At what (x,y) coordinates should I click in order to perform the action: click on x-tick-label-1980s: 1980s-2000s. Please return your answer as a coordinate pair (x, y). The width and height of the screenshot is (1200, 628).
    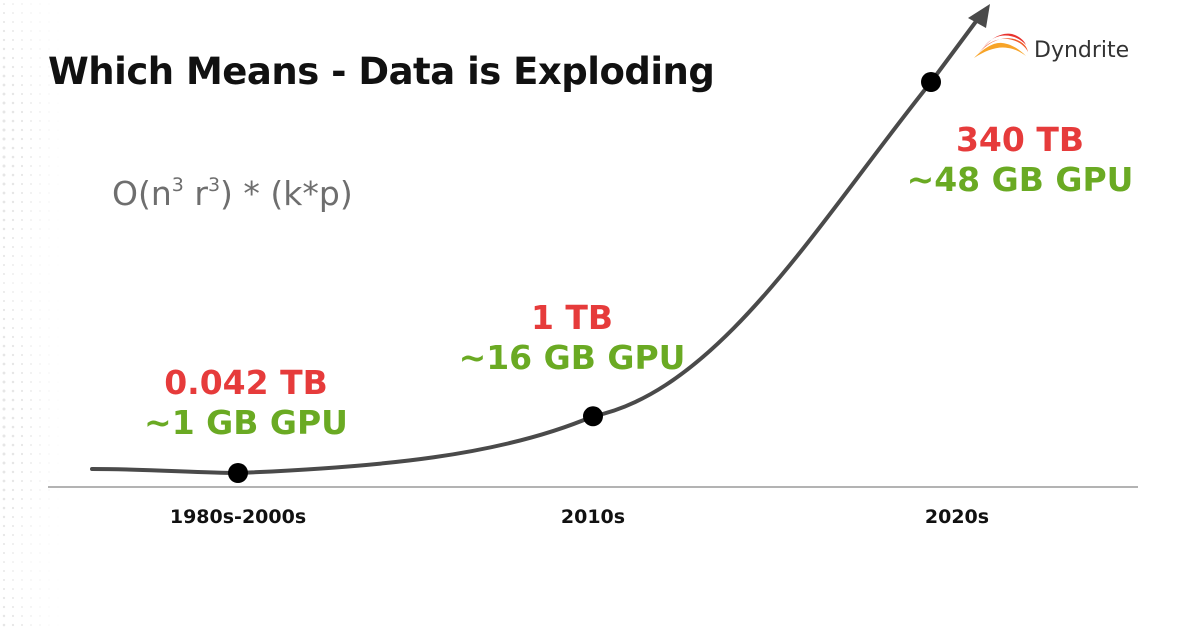
    Looking at the image, I should click on (238, 517).